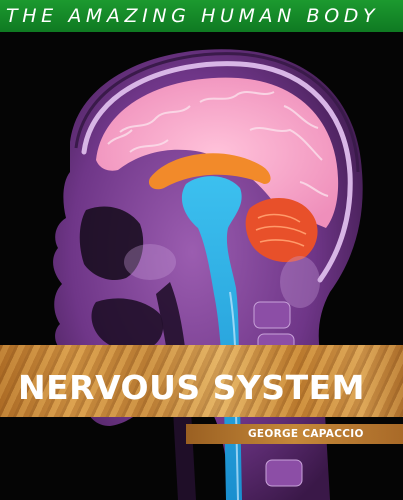 The height and width of the screenshot is (500, 403). I want to click on cerebellum, so click(281, 230).